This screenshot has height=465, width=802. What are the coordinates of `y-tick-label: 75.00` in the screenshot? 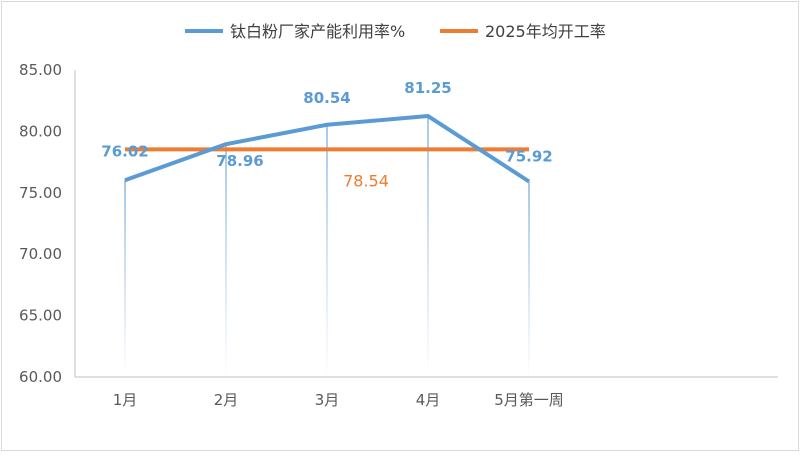 It's located at (40, 193).